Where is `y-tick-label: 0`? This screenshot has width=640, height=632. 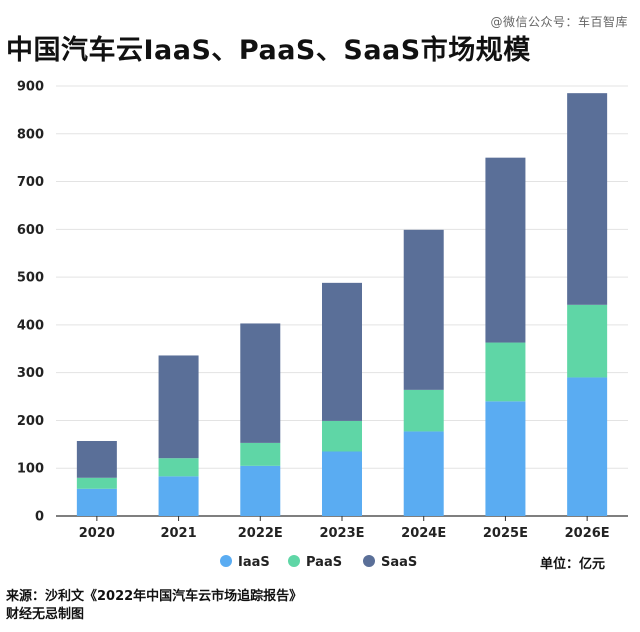 y-tick-label: 0 is located at coordinates (39, 517).